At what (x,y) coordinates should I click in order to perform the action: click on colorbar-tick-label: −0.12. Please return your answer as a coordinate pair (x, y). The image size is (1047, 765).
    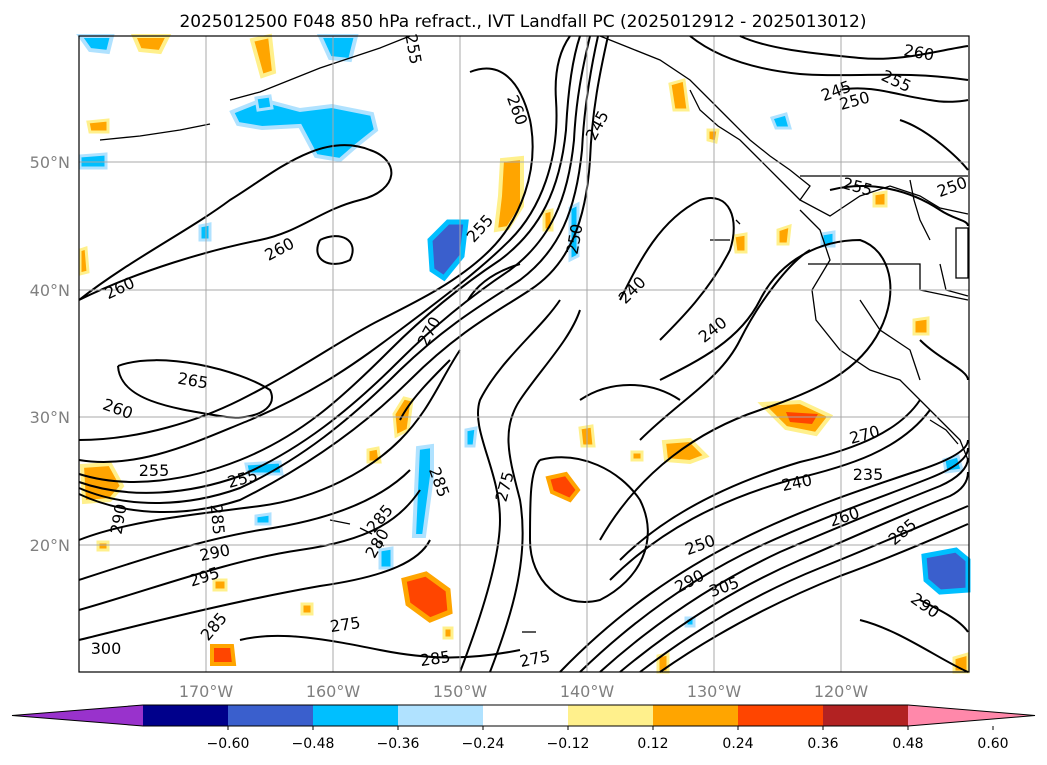
    Looking at the image, I should click on (568, 744).